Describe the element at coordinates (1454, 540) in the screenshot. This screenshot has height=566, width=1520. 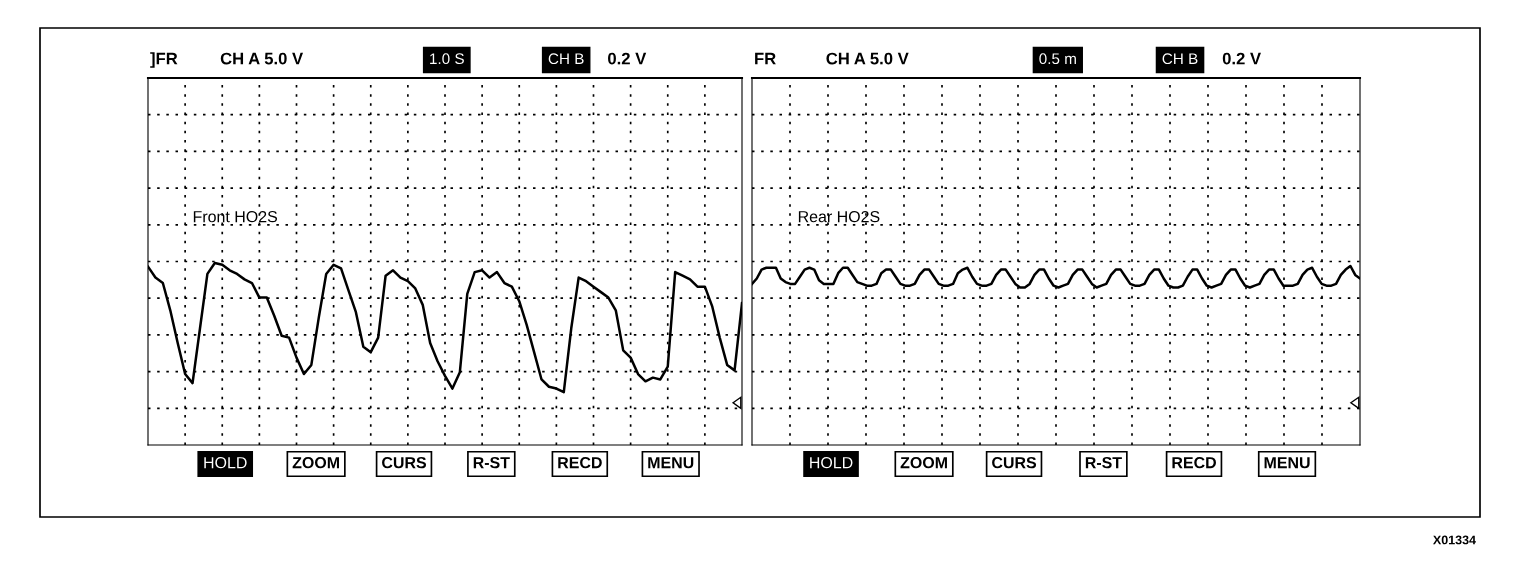
I see `text: X01334` at that location.